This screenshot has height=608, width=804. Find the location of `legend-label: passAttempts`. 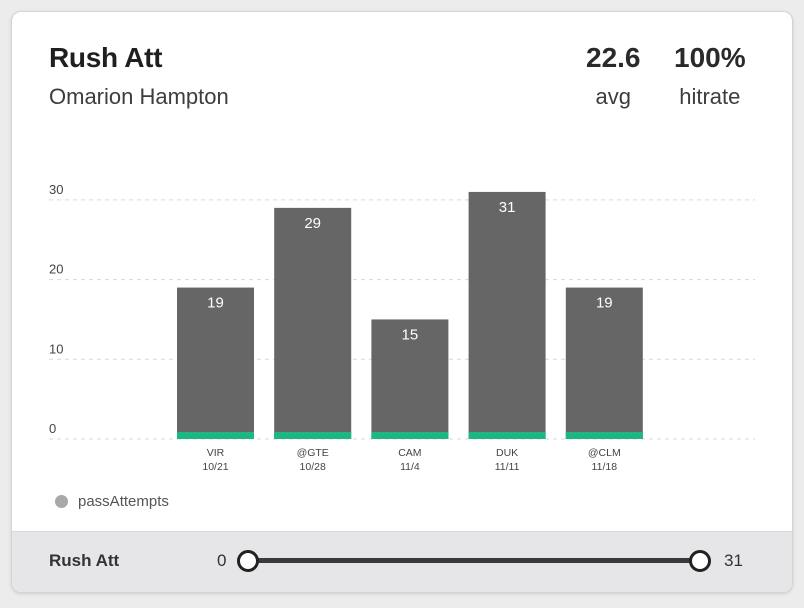

legend-label: passAttempts is located at coordinates (123, 501).